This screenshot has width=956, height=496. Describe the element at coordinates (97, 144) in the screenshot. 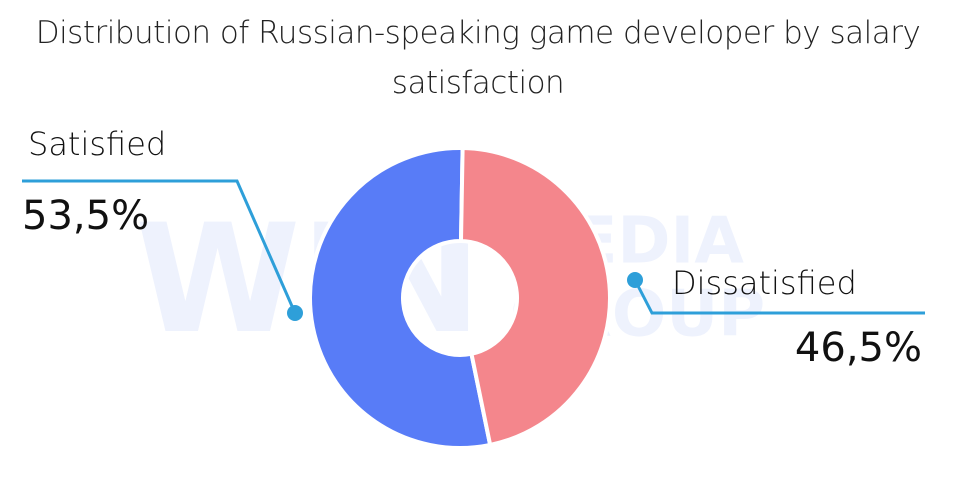

I see `category-label: Satisfied` at that location.